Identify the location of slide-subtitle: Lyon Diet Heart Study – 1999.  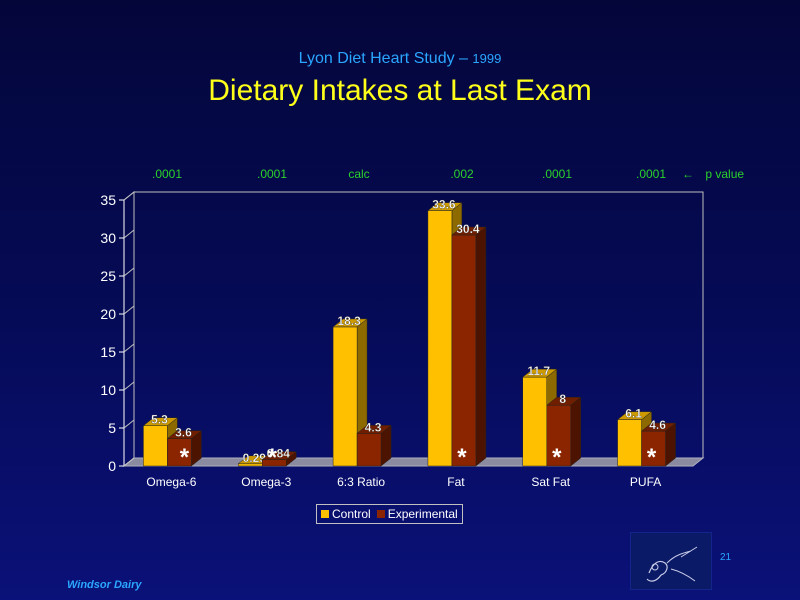
(400, 59).